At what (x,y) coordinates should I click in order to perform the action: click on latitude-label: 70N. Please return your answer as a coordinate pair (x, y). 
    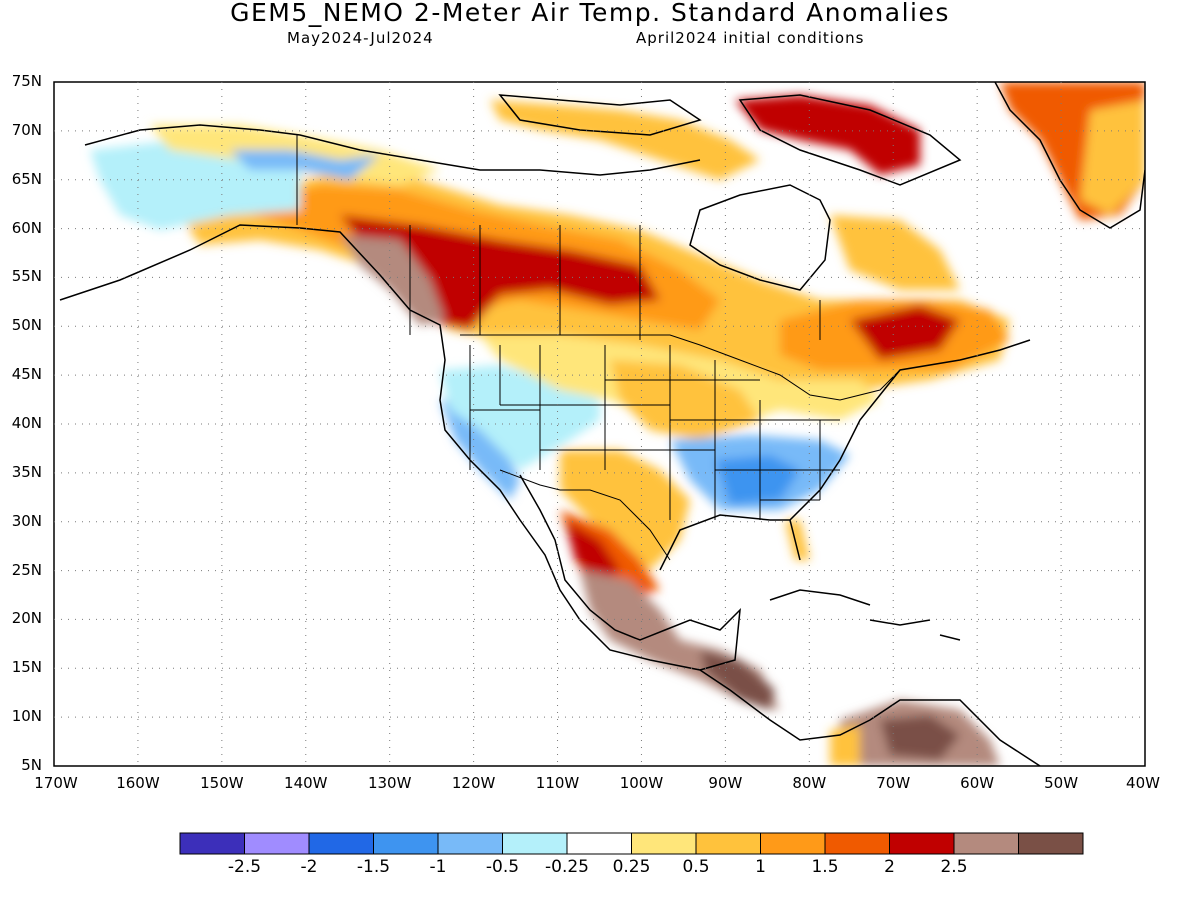
    Looking at the image, I should click on (26, 129).